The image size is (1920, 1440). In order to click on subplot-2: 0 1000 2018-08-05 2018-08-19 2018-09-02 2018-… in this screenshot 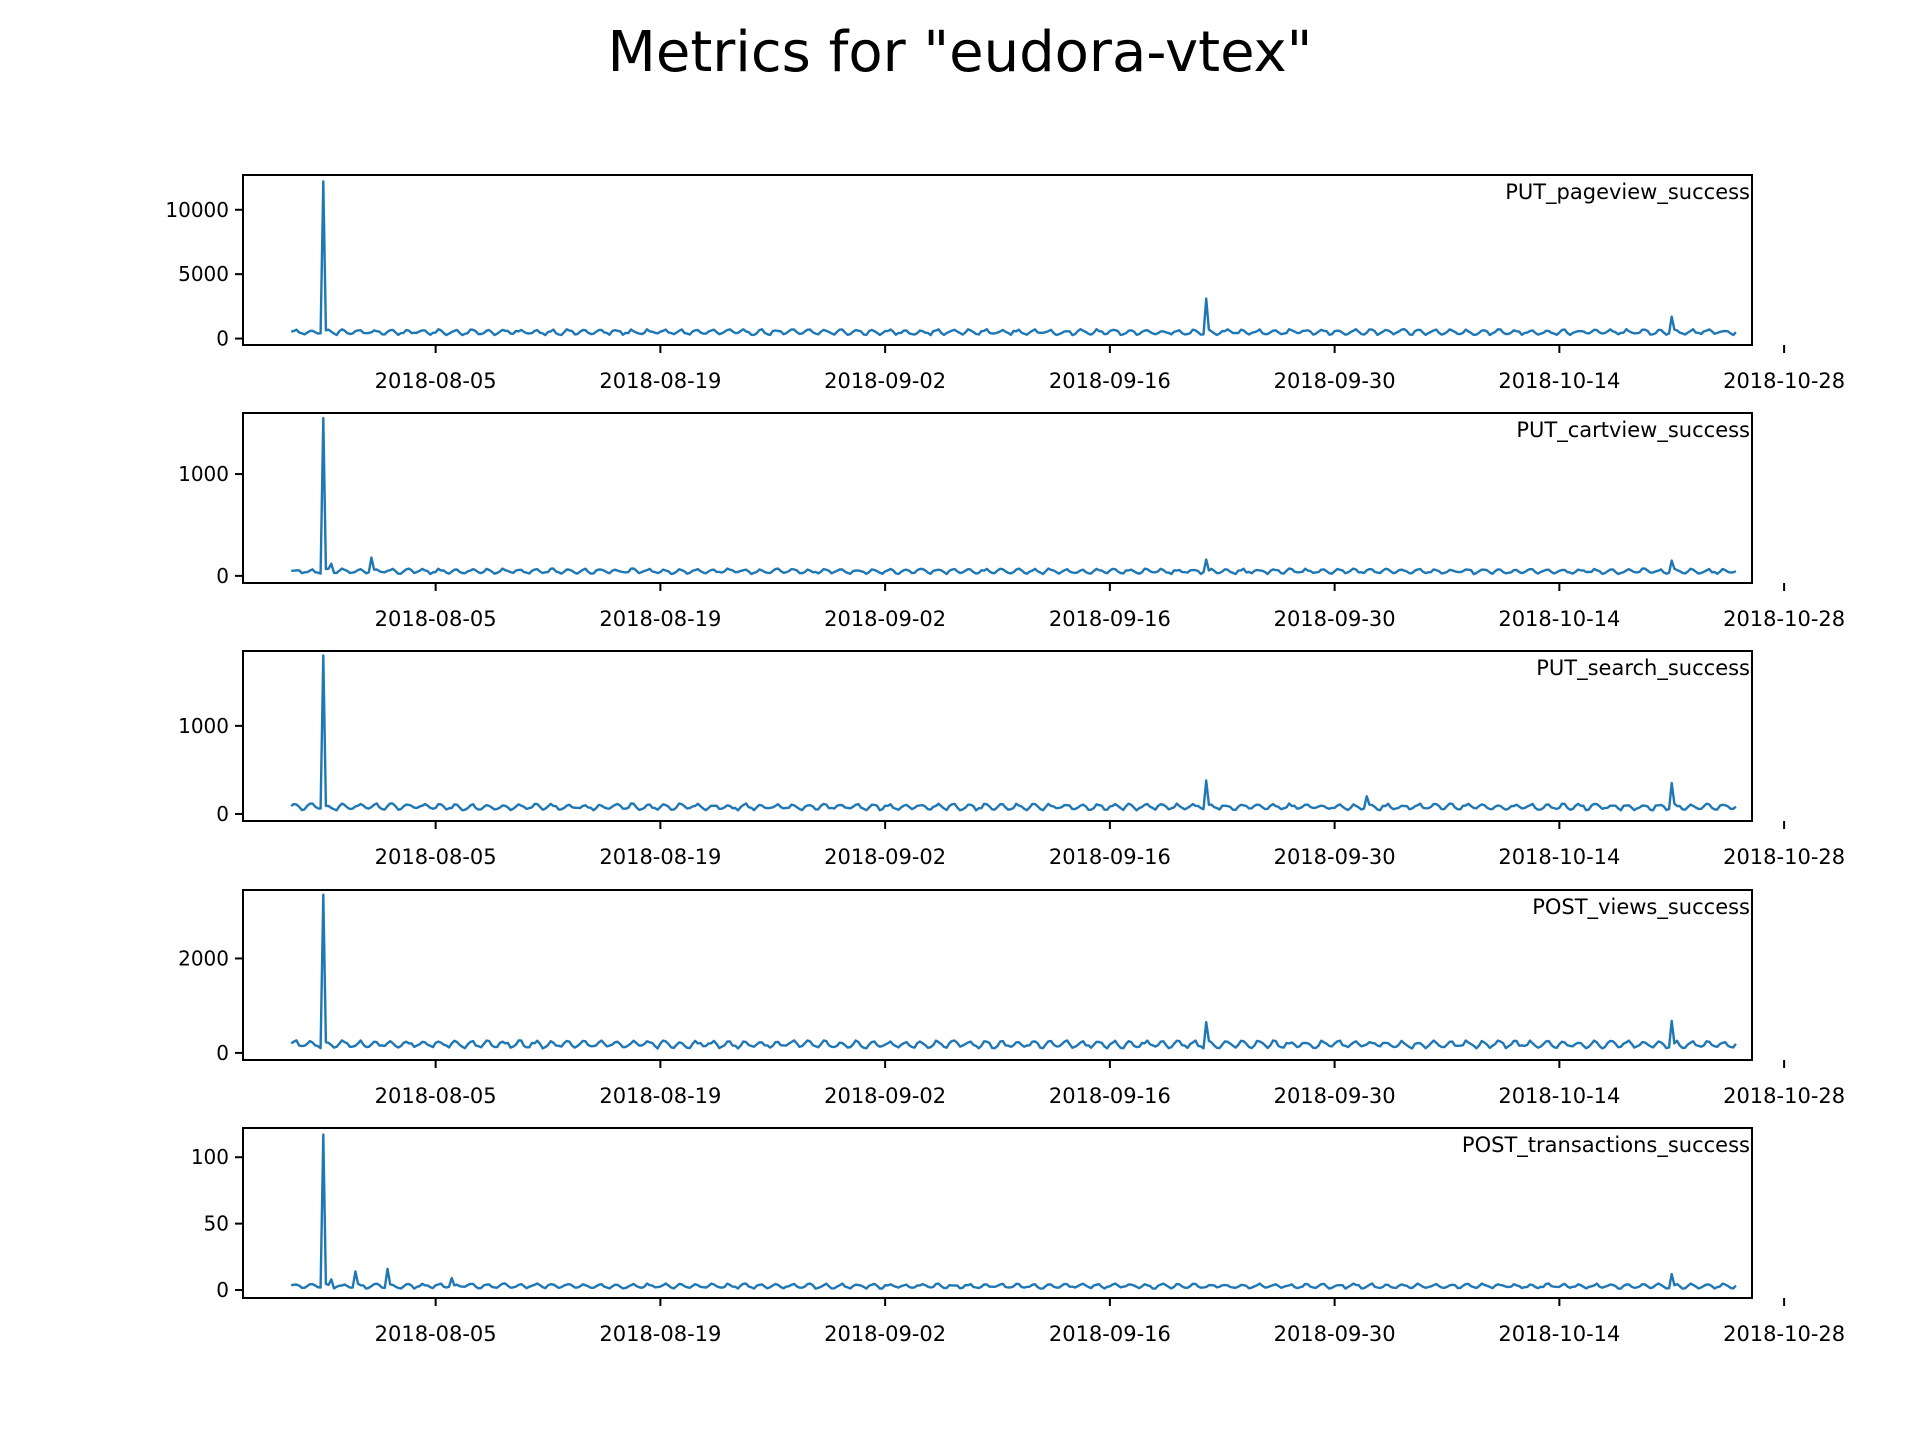, I will do `click(1011, 521)`.